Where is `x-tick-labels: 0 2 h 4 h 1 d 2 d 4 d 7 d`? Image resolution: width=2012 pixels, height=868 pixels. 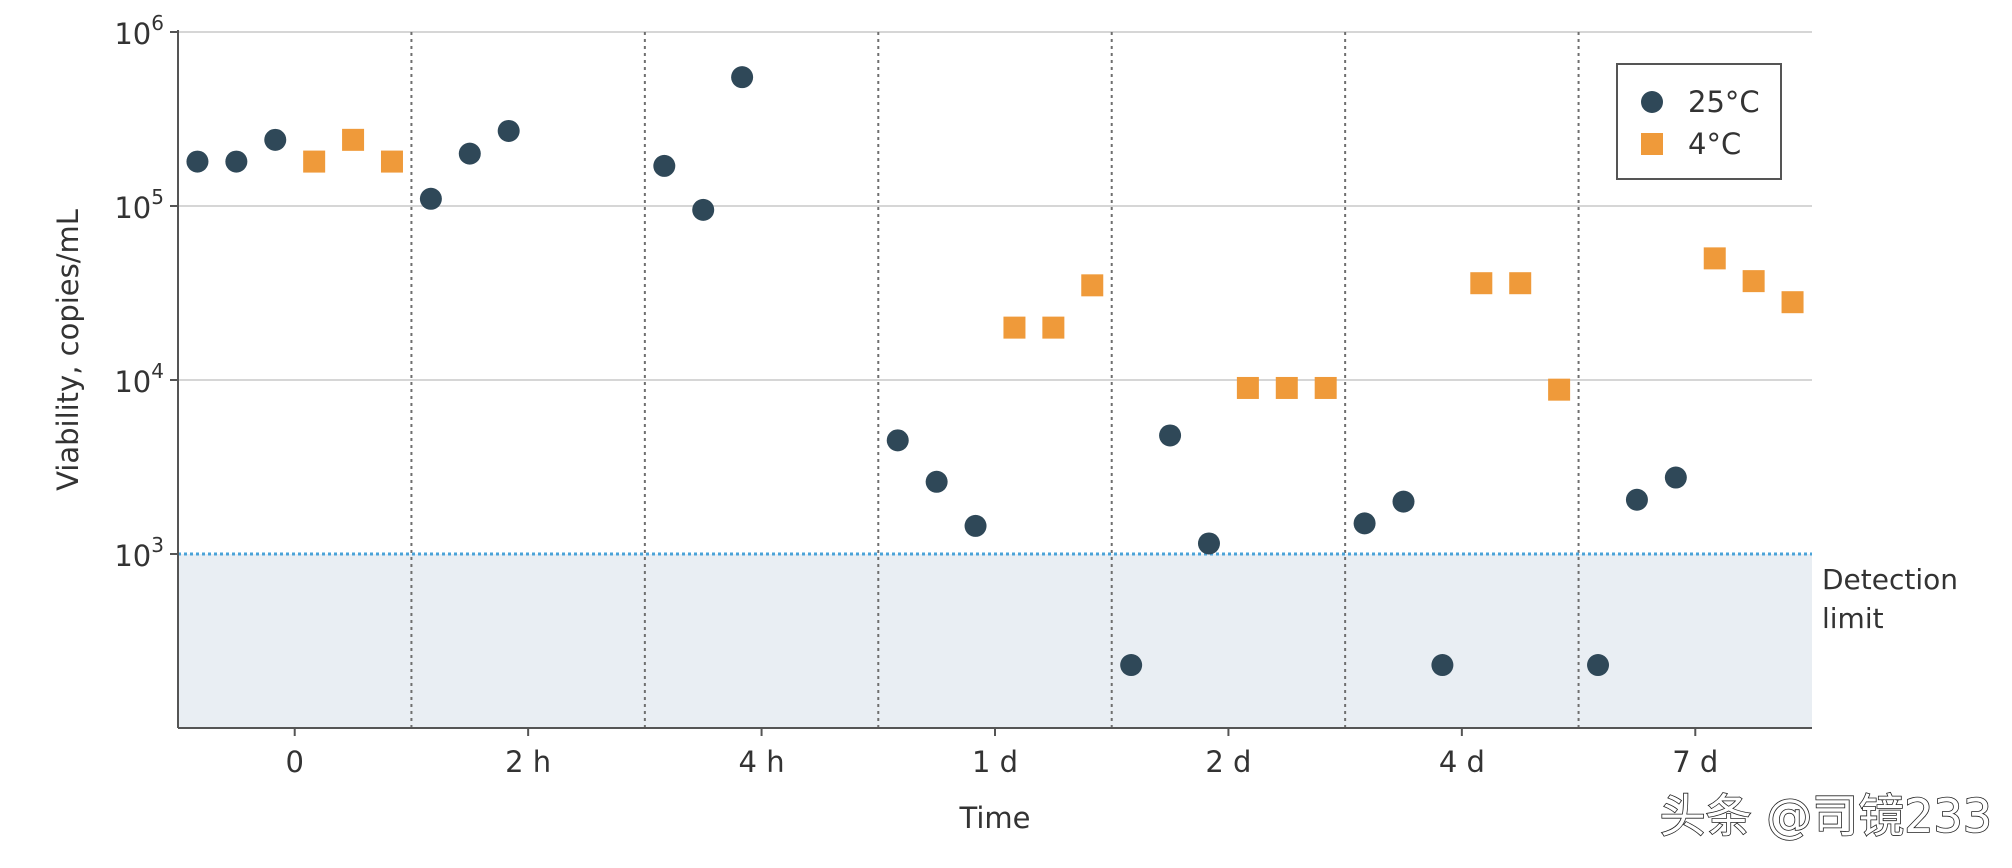 x-tick-labels: 0 2 h 4 h 1 d 2 d 4 d 7 d is located at coordinates (1001, 762).